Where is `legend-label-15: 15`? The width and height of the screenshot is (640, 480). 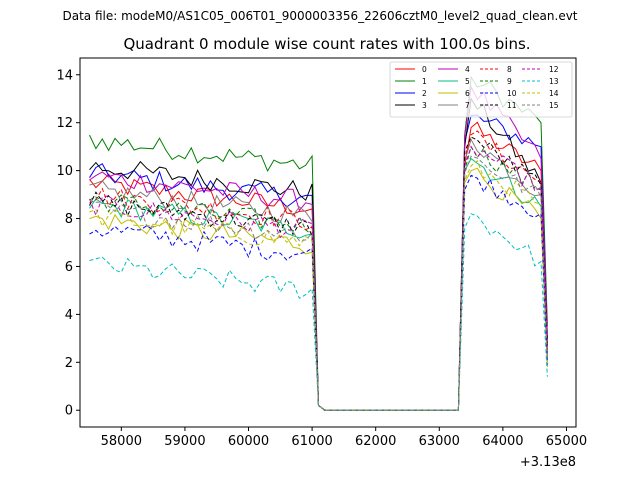
legend-label-15: 15 is located at coordinates (554, 105).